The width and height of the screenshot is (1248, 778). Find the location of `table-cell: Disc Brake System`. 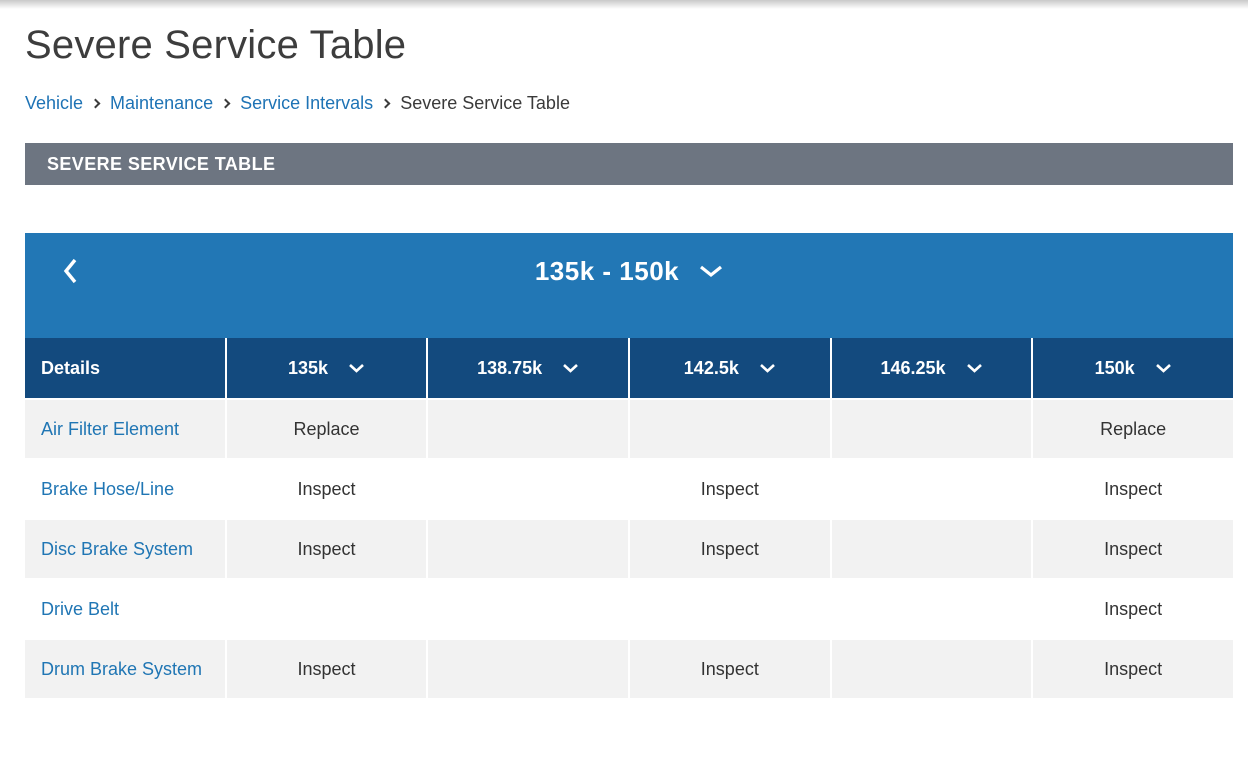

table-cell: Disc Brake System is located at coordinates (125, 549).